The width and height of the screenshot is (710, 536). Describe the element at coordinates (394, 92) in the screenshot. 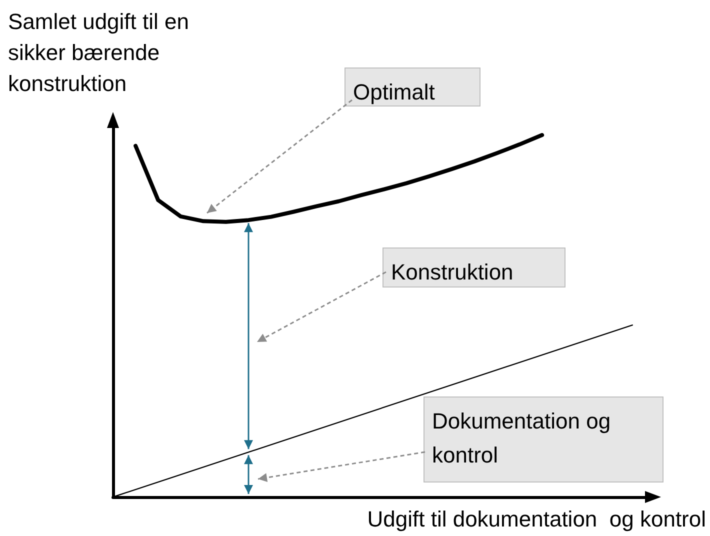

I see `text: Optimalt` at that location.